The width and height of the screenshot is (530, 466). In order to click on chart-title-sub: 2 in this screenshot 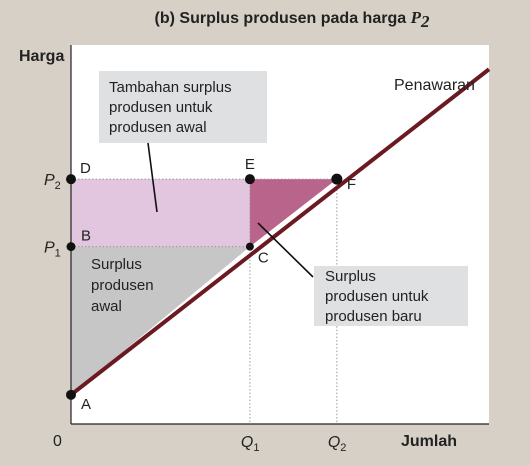, I will do `click(425, 21)`.